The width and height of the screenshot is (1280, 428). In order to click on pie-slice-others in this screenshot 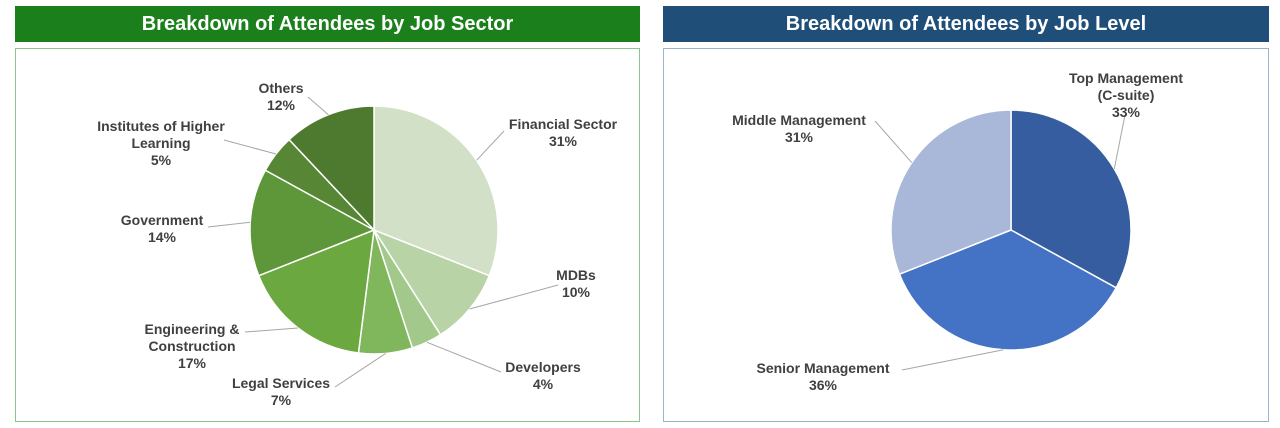, I will do `click(331, 168)`.